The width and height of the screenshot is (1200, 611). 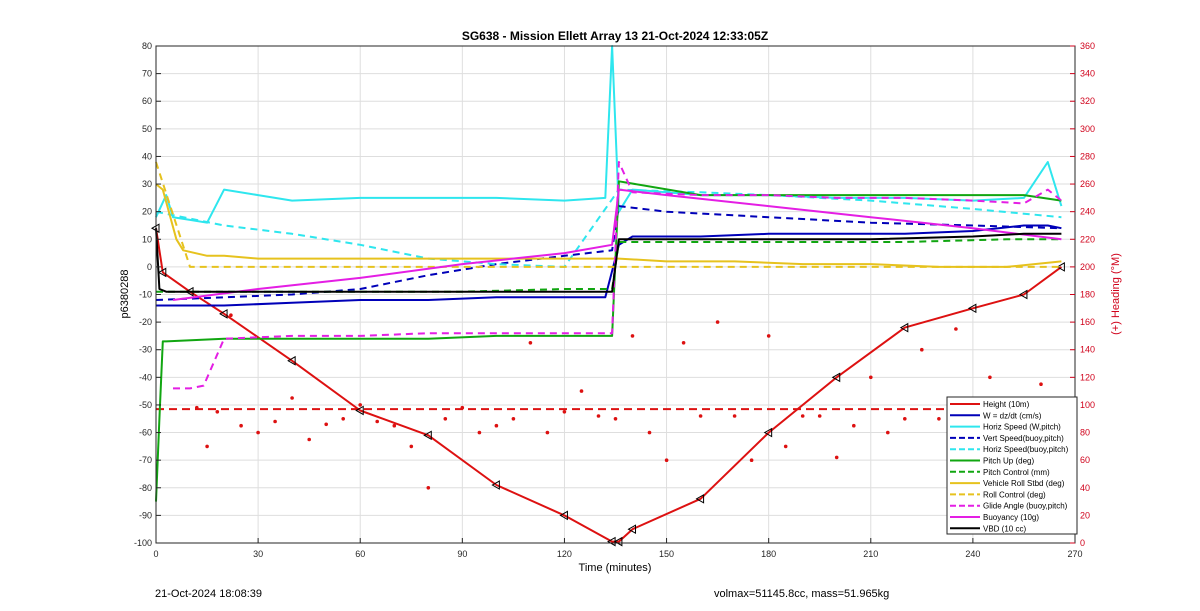 I want to click on legend-label: Pitch Up (deg), so click(x=1008, y=461).